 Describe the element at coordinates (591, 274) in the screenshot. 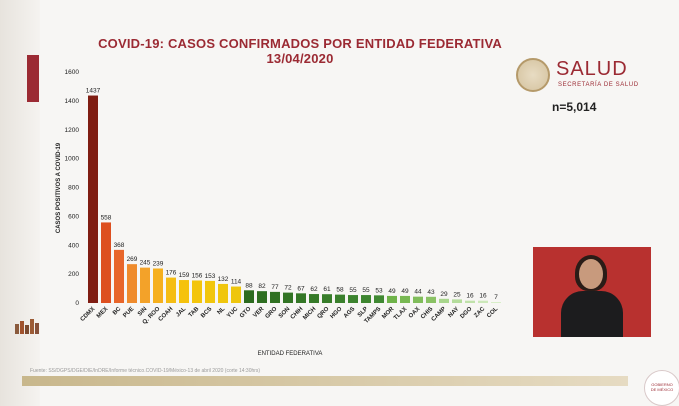

I see `interpreter-face` at that location.